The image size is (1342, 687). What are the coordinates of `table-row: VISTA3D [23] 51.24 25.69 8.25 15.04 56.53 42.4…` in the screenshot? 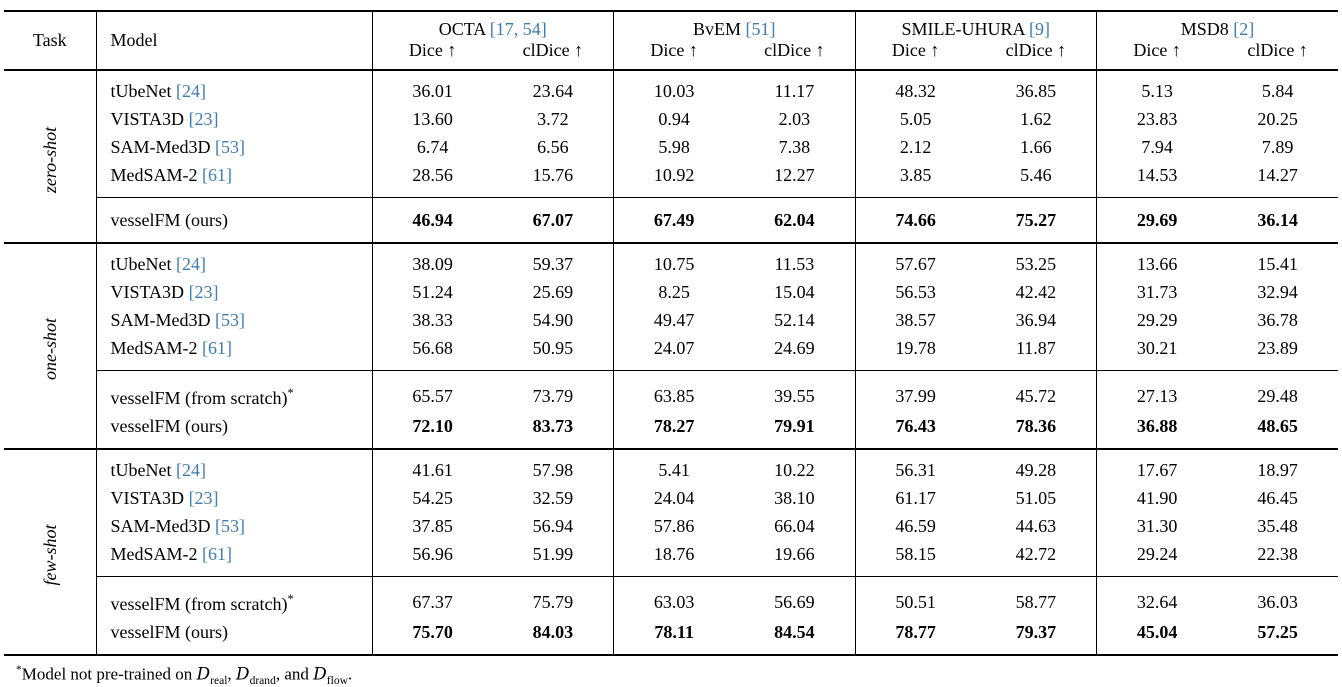 It's located at (671, 292).